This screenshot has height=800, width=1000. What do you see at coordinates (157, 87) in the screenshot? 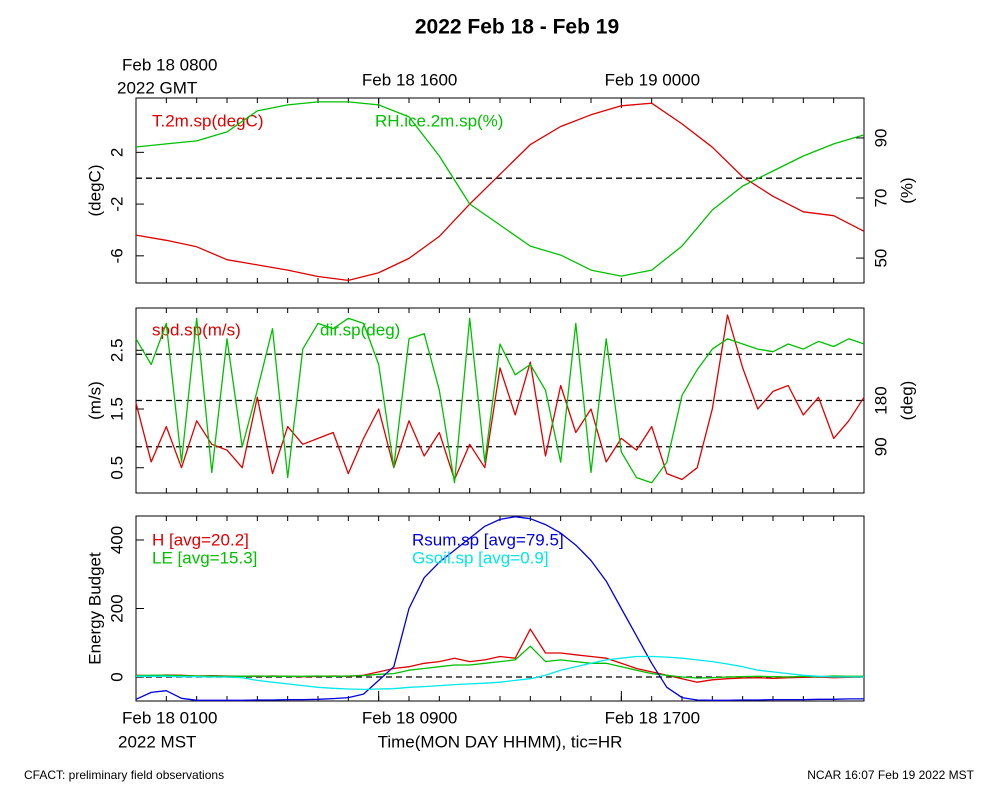
I see `x2-axis-sublabel: 2022 GMT` at bounding box center [157, 87].